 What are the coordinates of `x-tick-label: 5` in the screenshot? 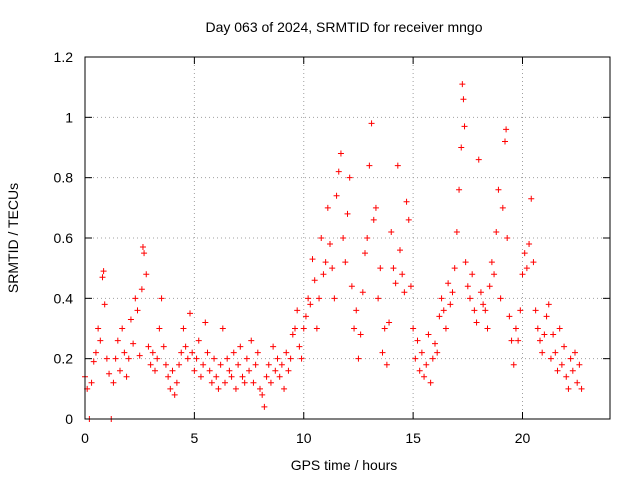 It's located at (194, 438).